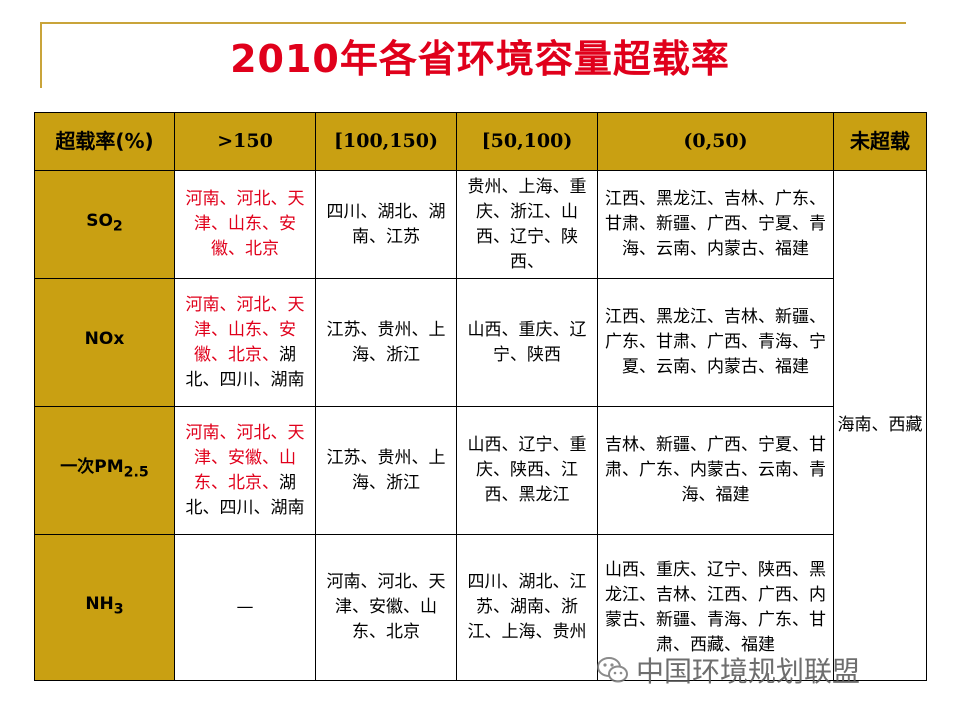 This screenshot has height=720, width=960. What do you see at coordinates (245, 329) in the screenshot?
I see `provinces-red: 河南、河北、天津、山东、安徽、北京、` at bounding box center [245, 329].